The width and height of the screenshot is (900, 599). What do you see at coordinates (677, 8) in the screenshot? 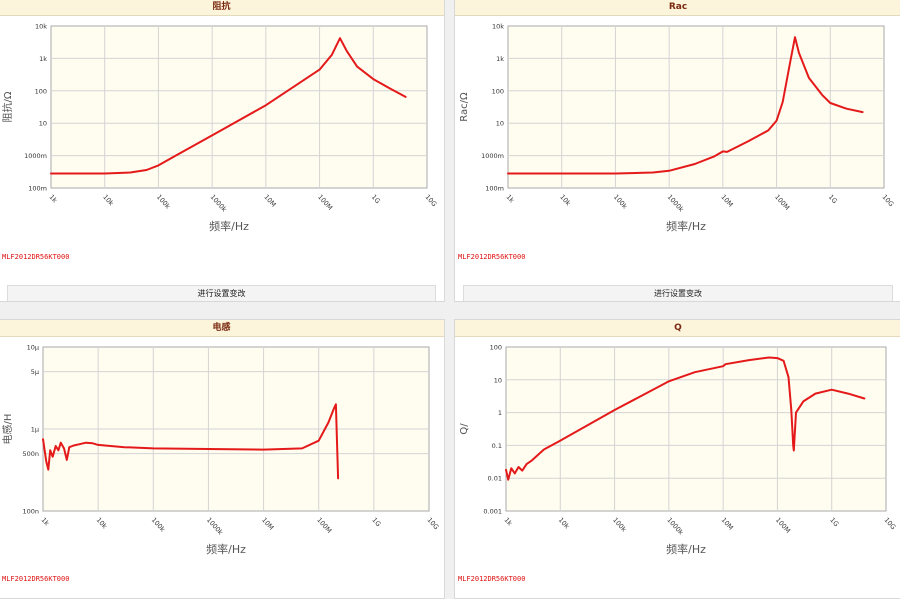
I see `panel-header: Rac` at bounding box center [677, 8].